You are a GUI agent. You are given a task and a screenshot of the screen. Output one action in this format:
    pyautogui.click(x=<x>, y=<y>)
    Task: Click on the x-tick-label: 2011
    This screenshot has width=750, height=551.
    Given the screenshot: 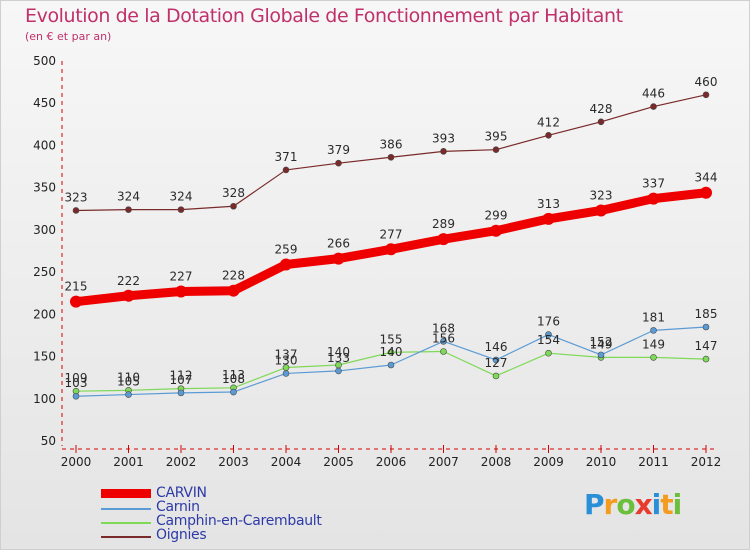 What is the action you would take?
    pyautogui.click(x=653, y=462)
    